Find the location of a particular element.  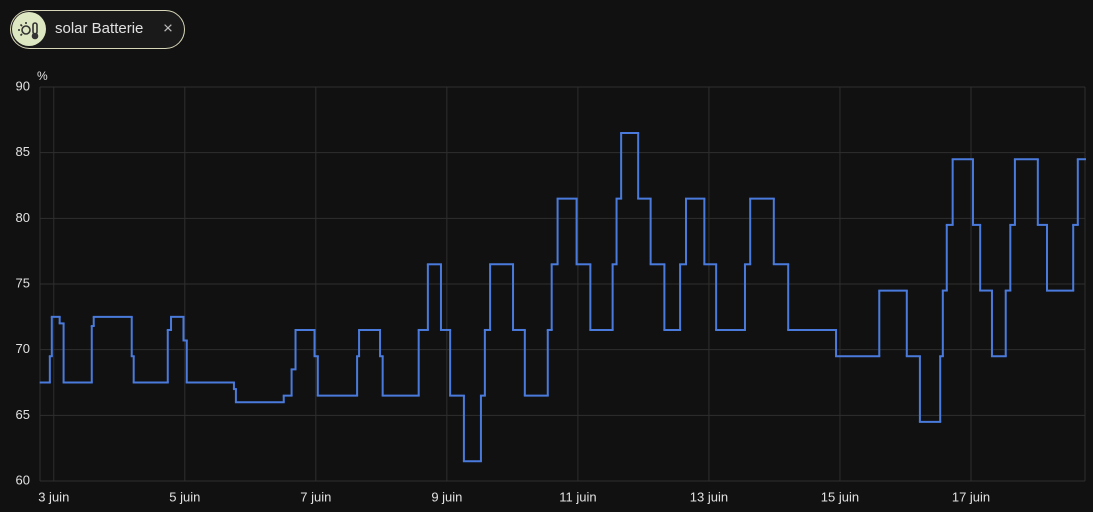

x-tick-label: 15 juin is located at coordinates (840, 496).